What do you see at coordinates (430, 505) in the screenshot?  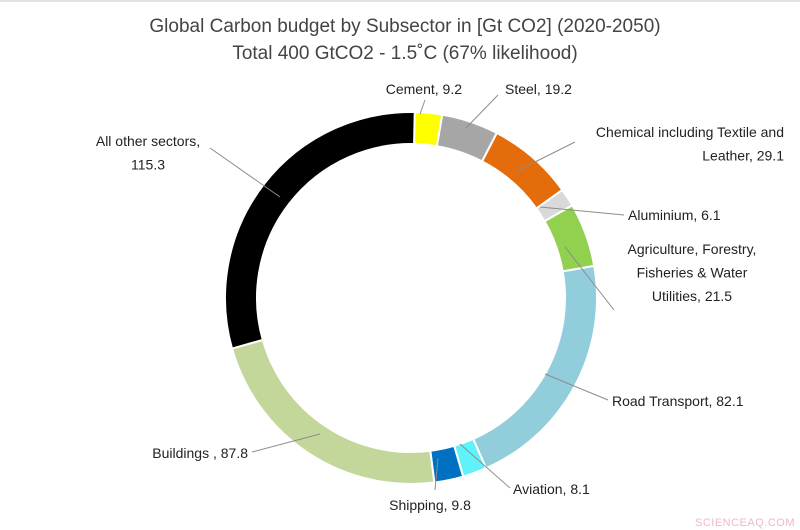 I see `data-label-shipping: Shipping, 9.8` at bounding box center [430, 505].